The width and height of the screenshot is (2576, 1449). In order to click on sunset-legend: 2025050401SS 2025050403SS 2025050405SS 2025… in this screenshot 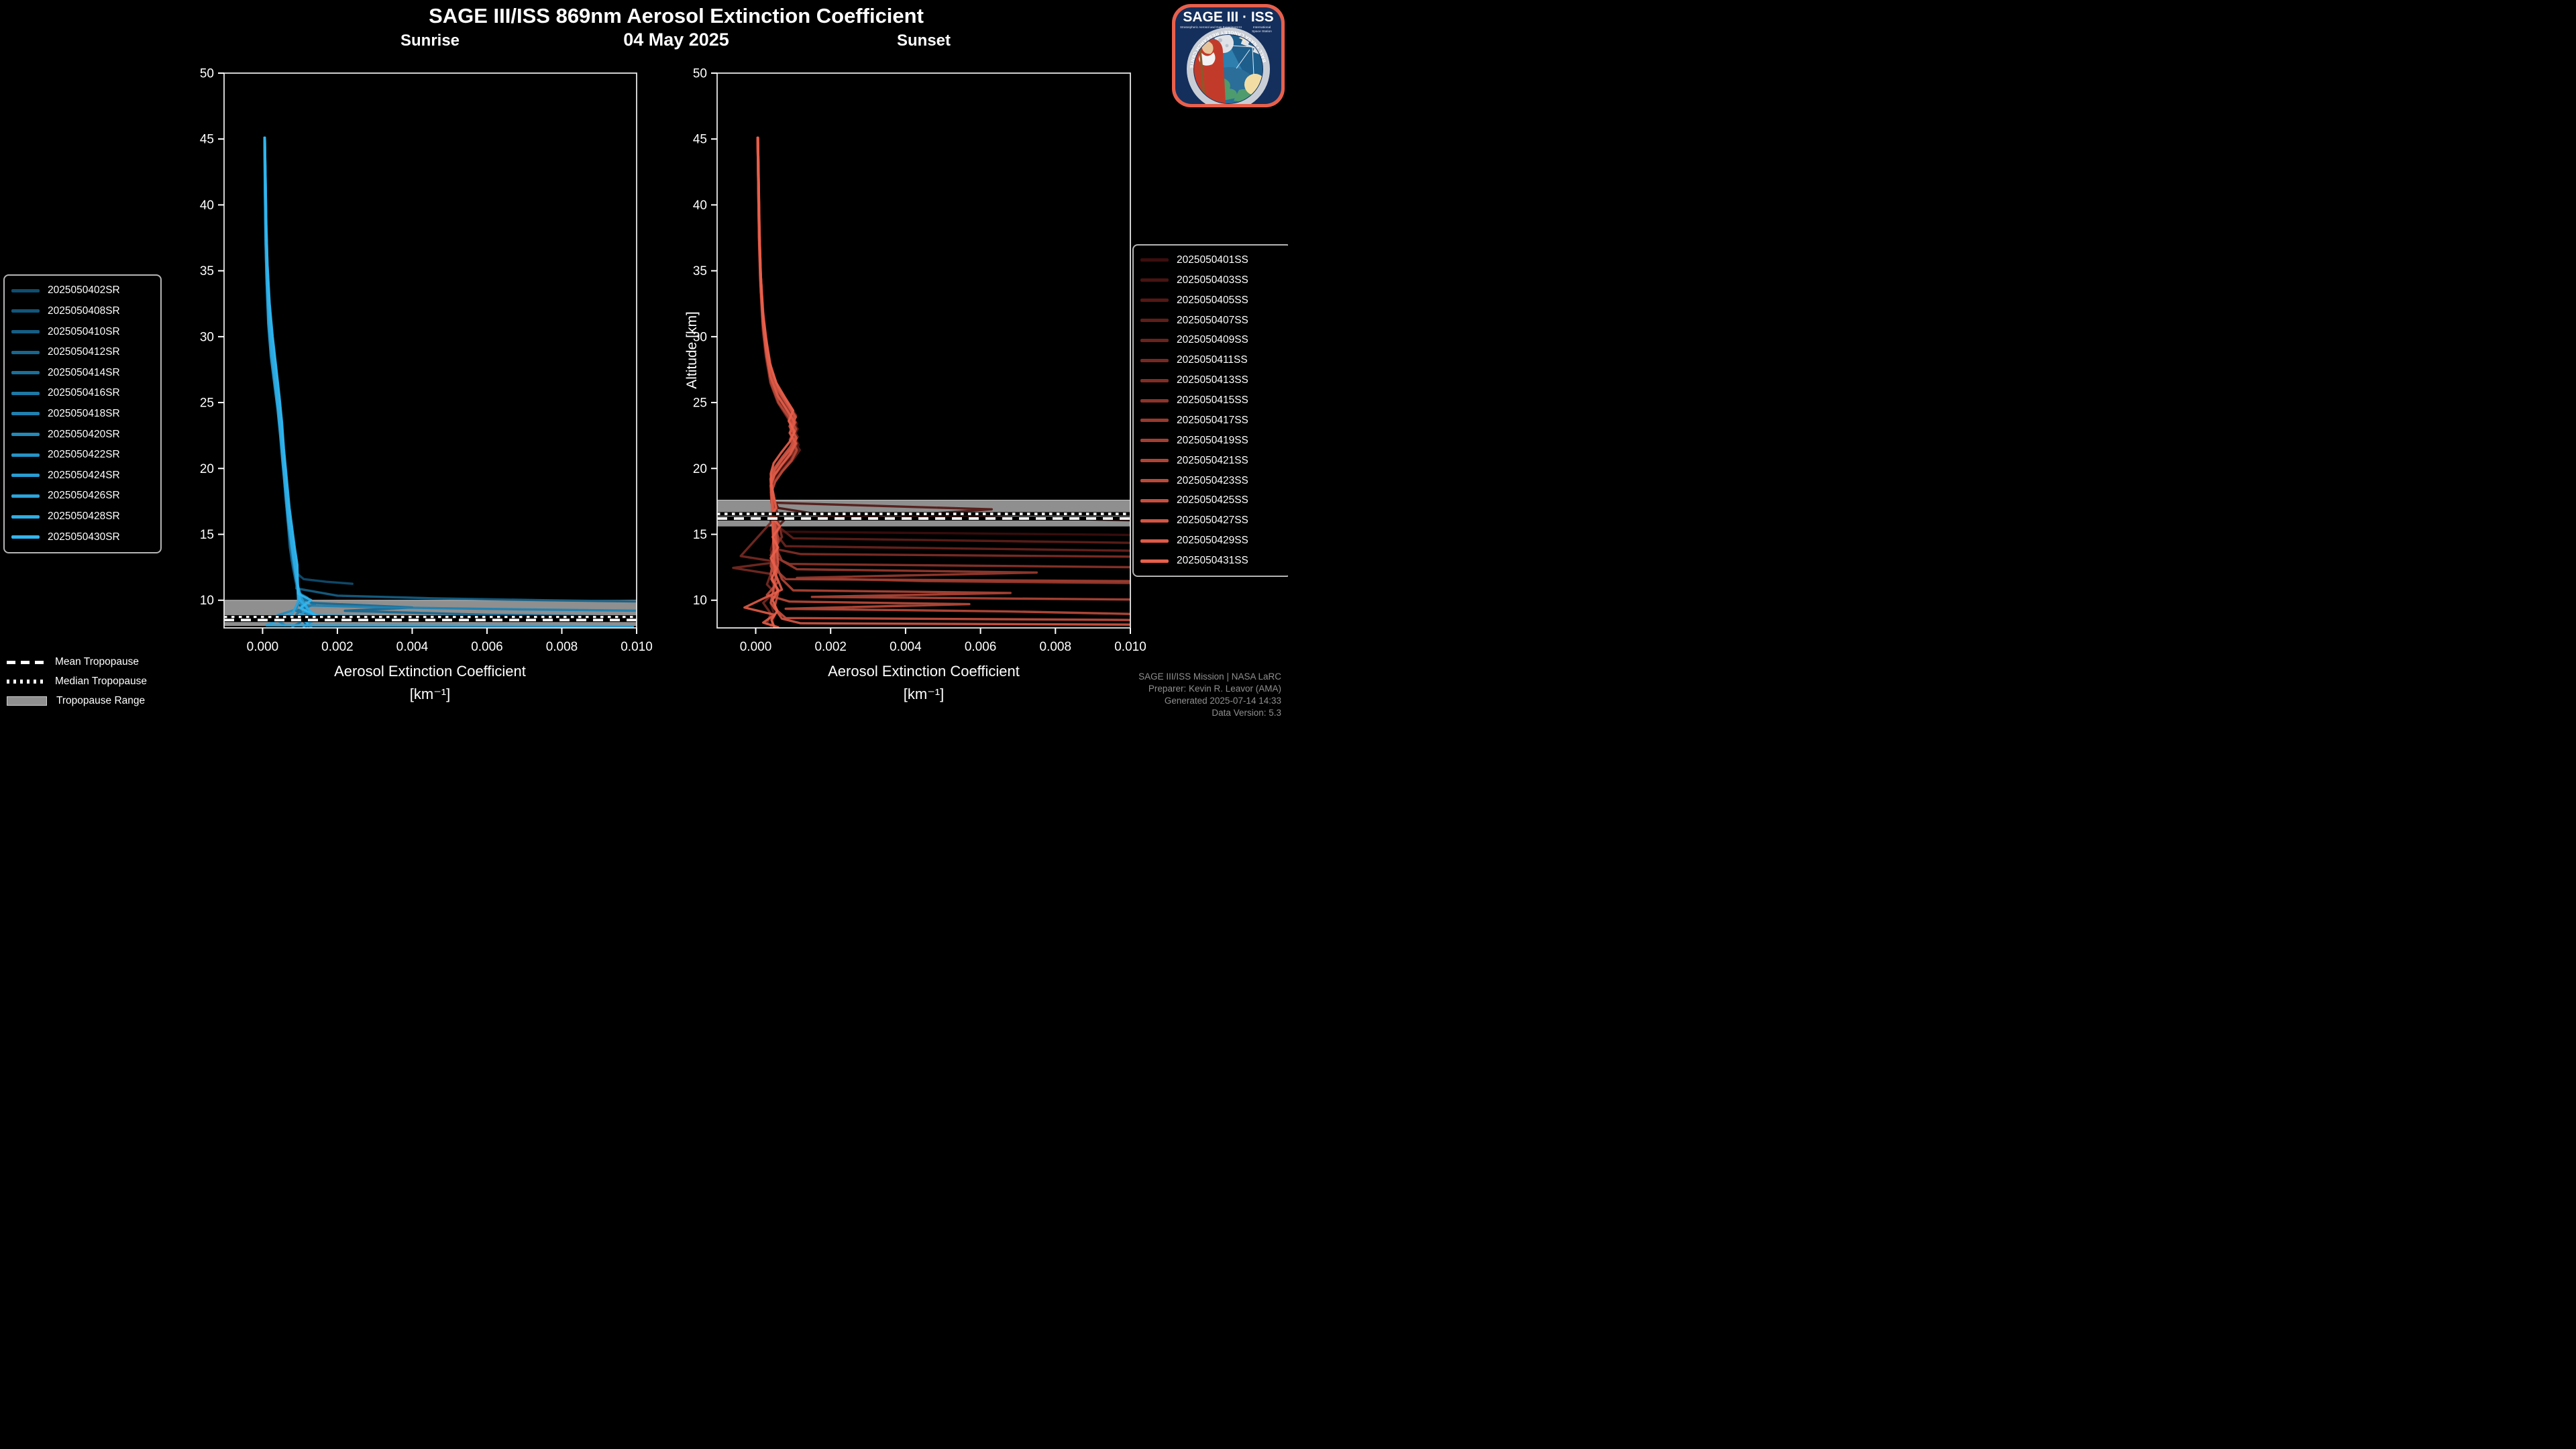, I will do `click(1210, 410)`.